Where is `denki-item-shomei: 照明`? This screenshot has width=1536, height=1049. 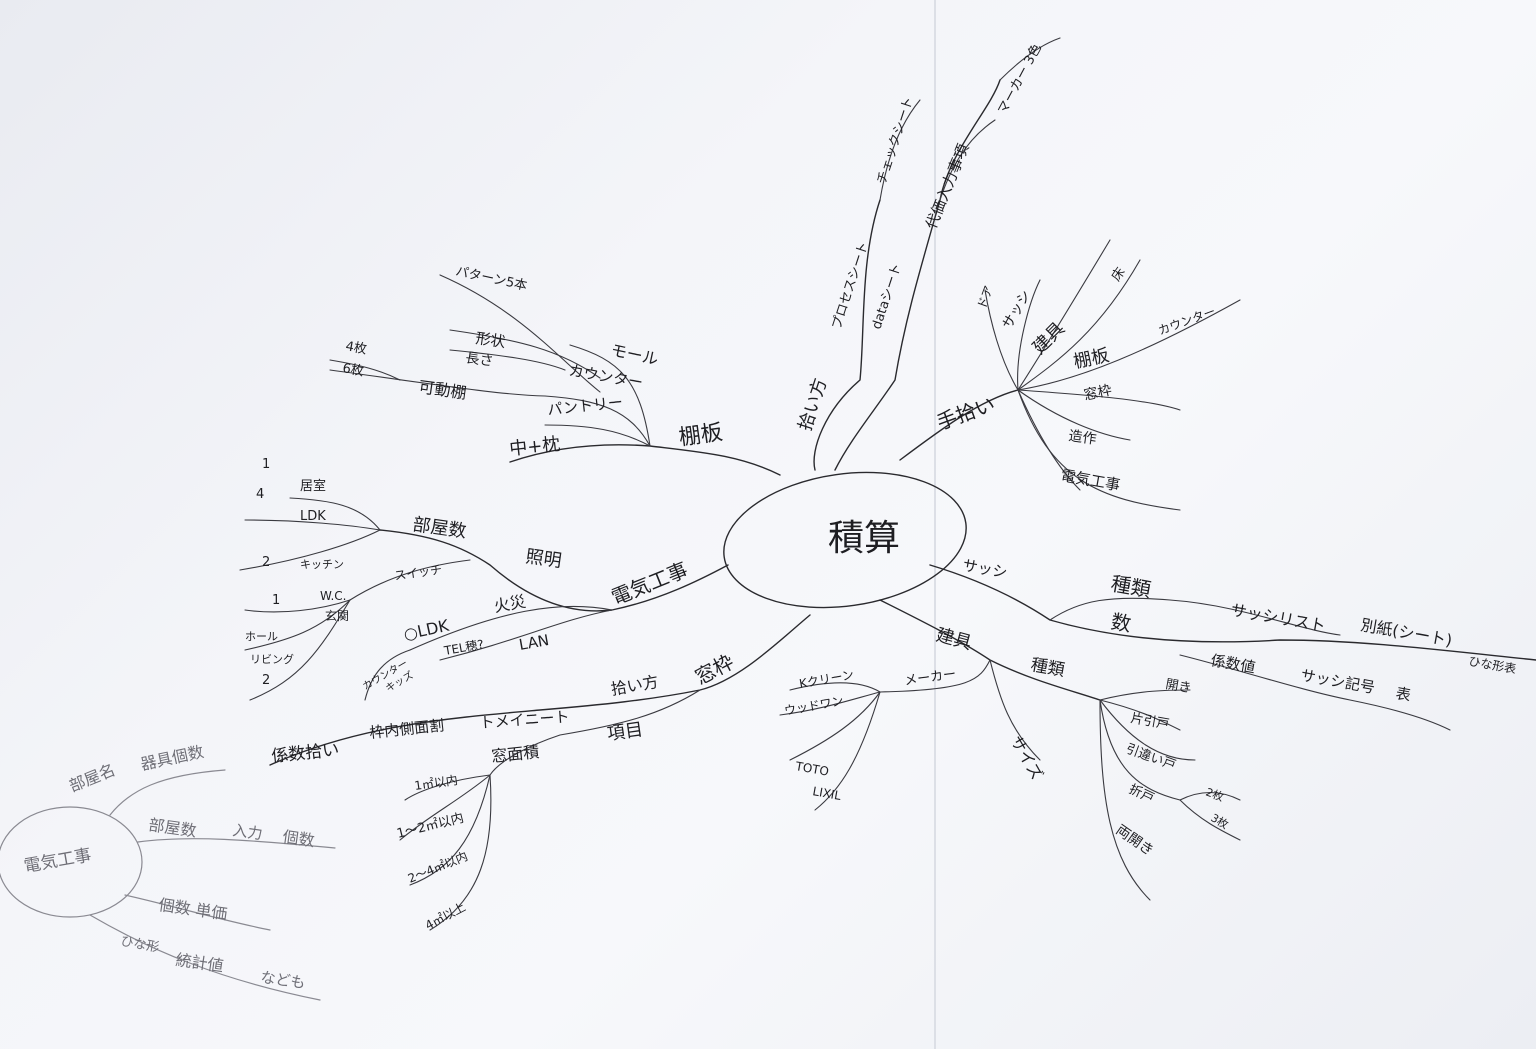 denki-item-shomei: 照明 is located at coordinates (543, 559).